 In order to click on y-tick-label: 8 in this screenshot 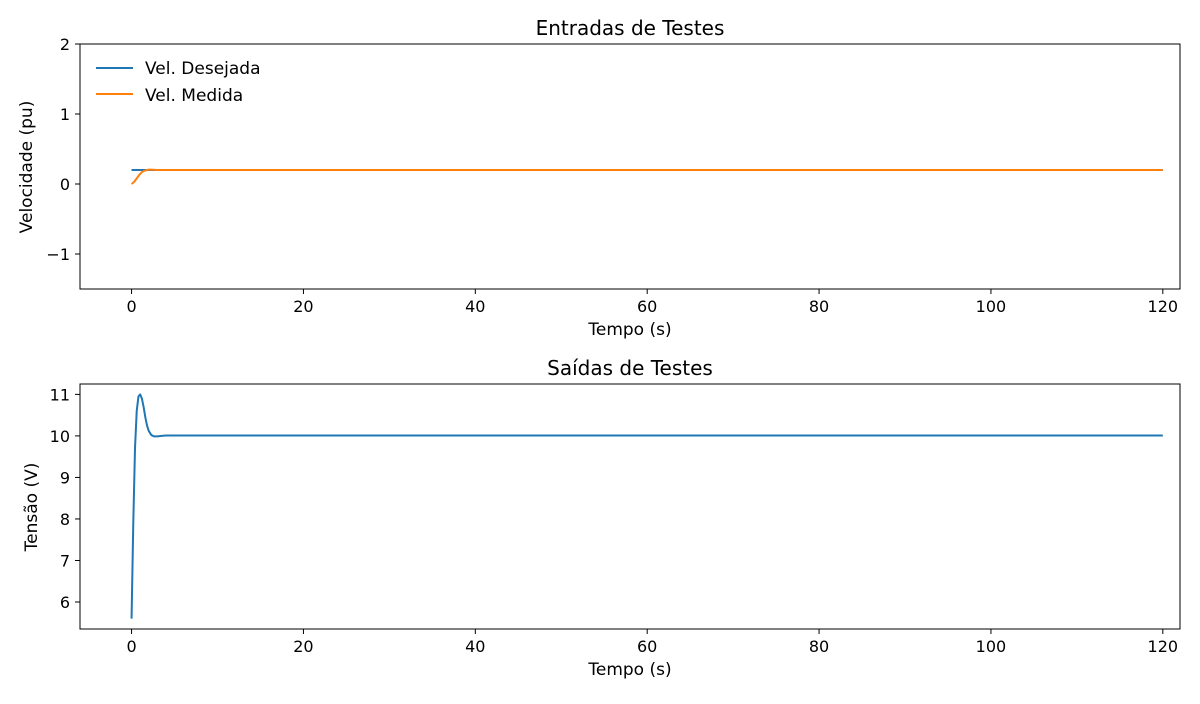, I will do `click(65, 519)`.